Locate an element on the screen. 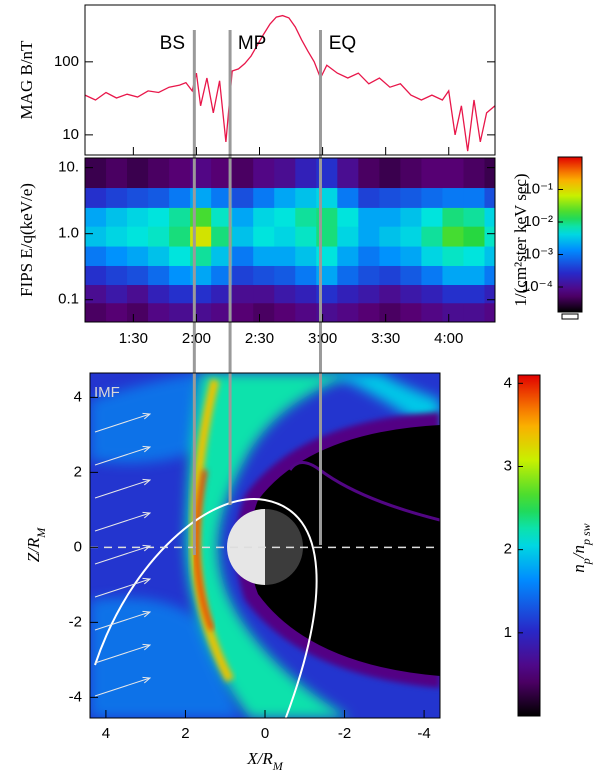  x-tick-label: 2:30 is located at coordinates (259, 338).